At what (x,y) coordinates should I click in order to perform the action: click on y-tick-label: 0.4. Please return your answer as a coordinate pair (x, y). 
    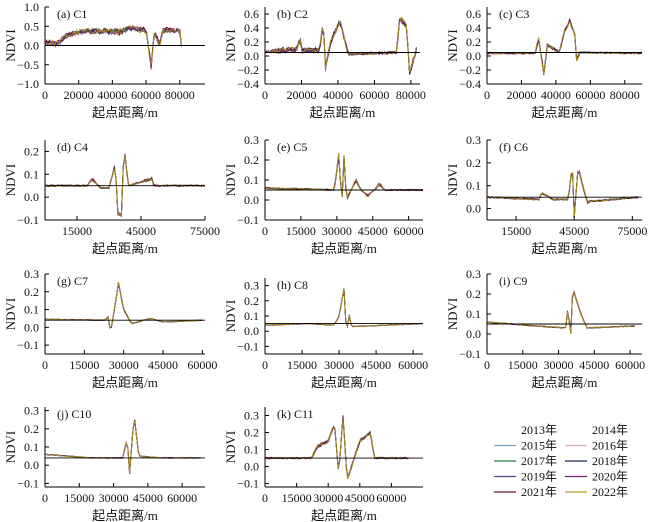
    Looking at the image, I should click on (473, 28).